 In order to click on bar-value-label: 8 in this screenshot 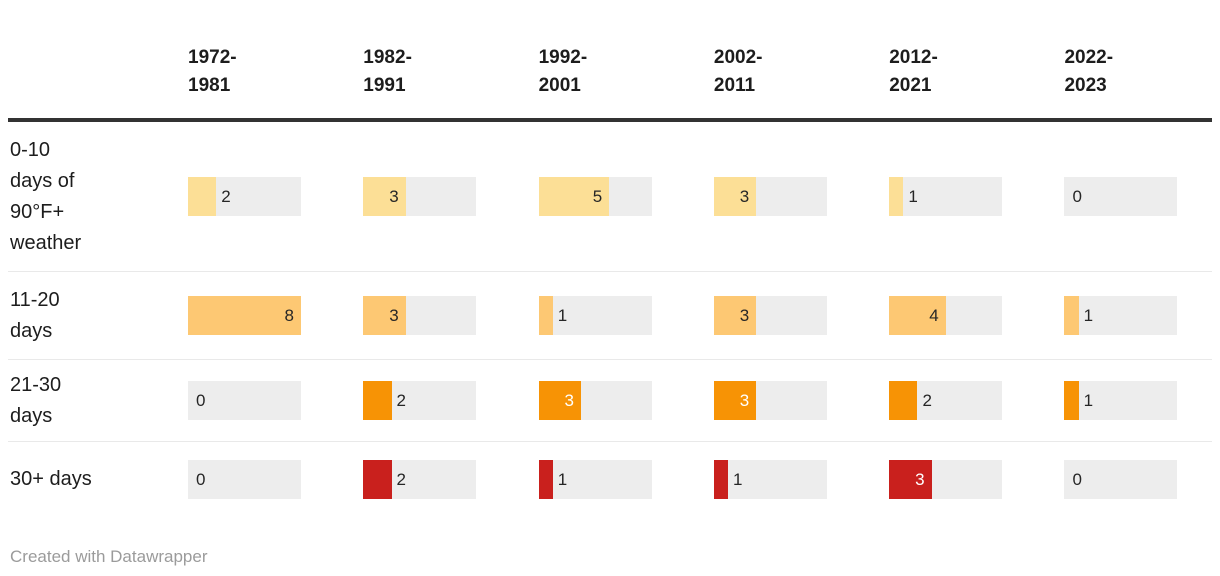, I will do `click(289, 315)`.